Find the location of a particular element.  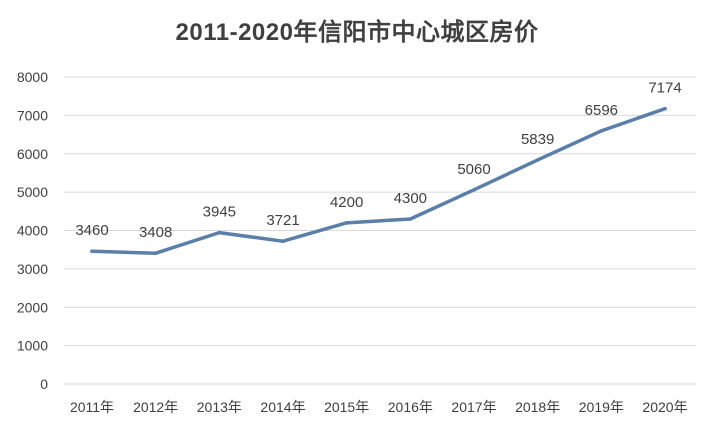

y-tick-label: 1000 is located at coordinates (32, 346).